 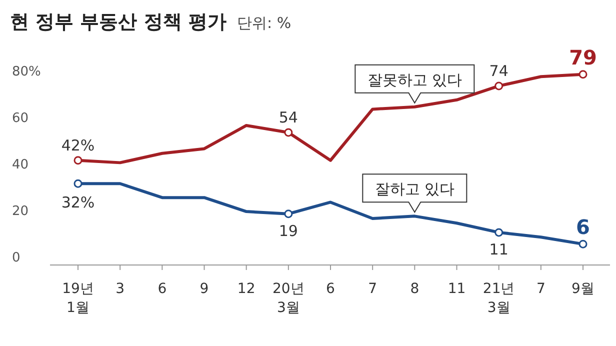 What do you see at coordinates (20, 118) in the screenshot?
I see `y-tick-label: 60` at bounding box center [20, 118].